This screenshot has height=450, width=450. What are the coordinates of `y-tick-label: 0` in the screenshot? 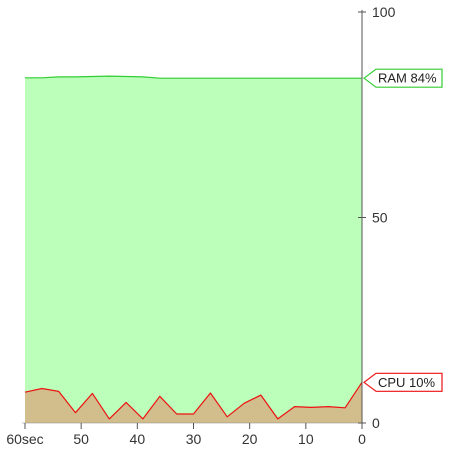 It's located at (376, 423).